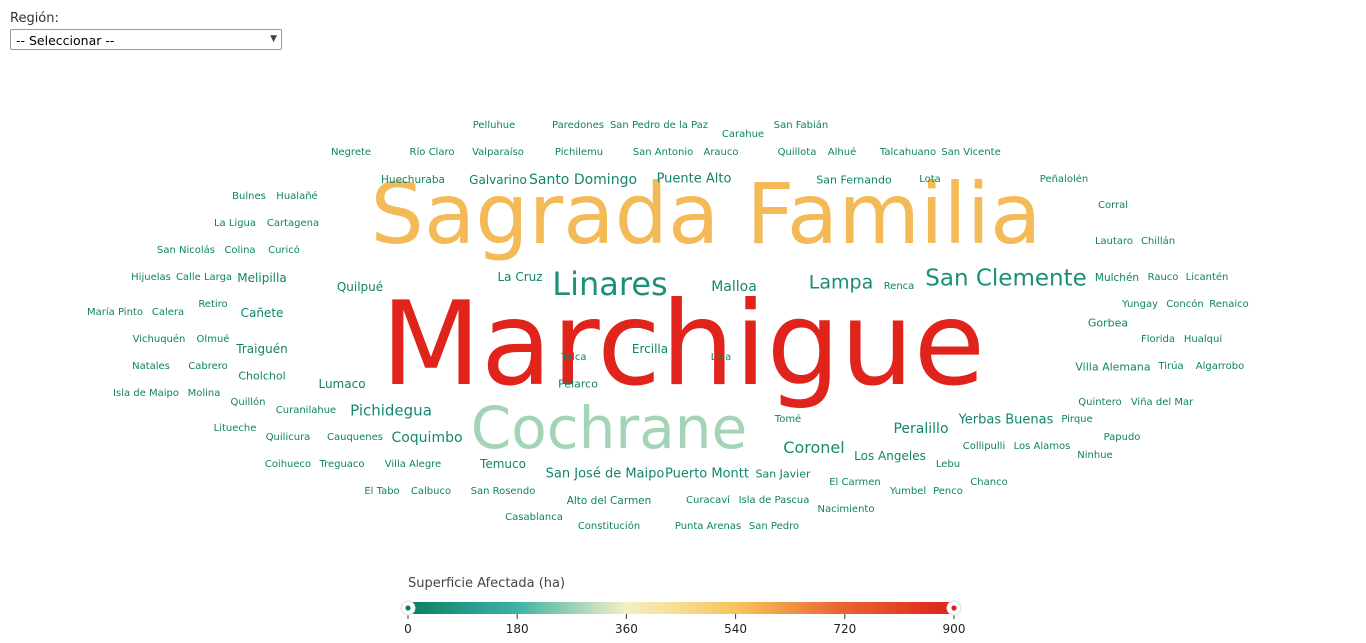 Image resolution: width=1366 pixels, height=643 pixels. Describe the element at coordinates (1117, 277) in the screenshot. I see `word-mulchen: Mulchén` at that location.